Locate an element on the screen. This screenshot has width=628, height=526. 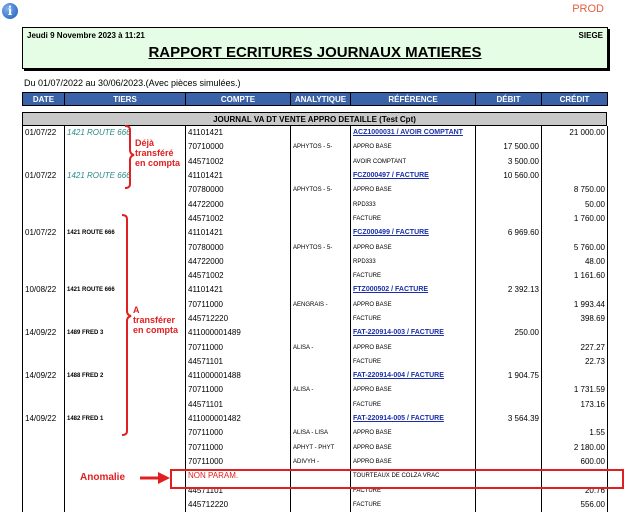
cell-credit: 1 760.00 is located at coordinates (574, 219).